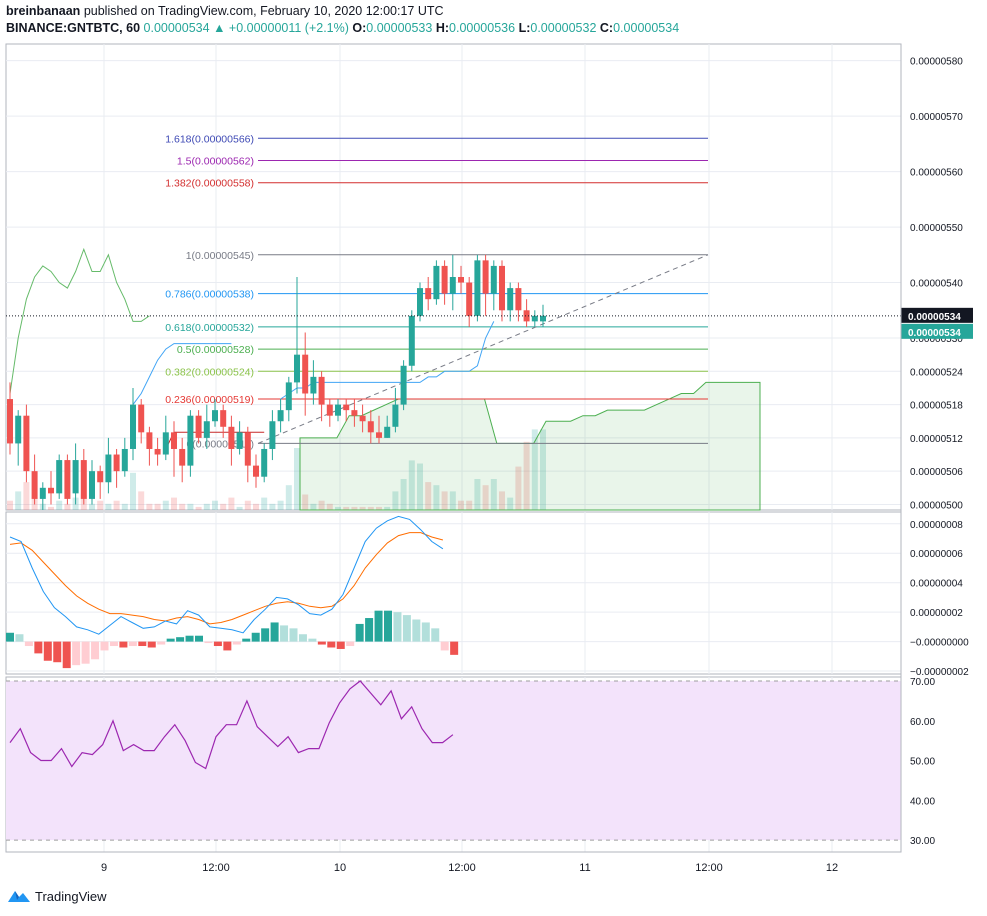 Image resolution: width=987 pixels, height=916 pixels. Describe the element at coordinates (936, 439) in the screenshot. I see `price-tick-label: 0.00000512` at that location.